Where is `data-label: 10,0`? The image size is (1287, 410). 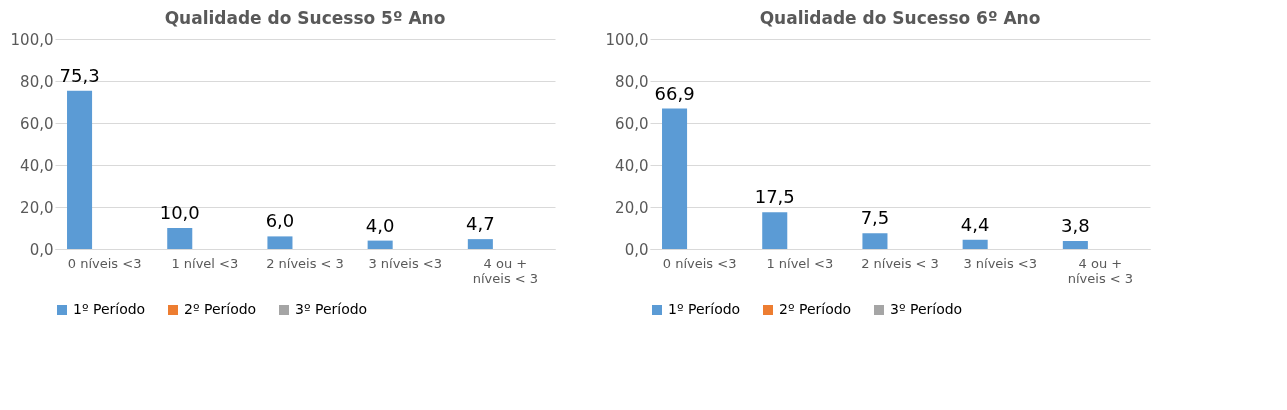 data-label: 10,0 is located at coordinates (179, 212).